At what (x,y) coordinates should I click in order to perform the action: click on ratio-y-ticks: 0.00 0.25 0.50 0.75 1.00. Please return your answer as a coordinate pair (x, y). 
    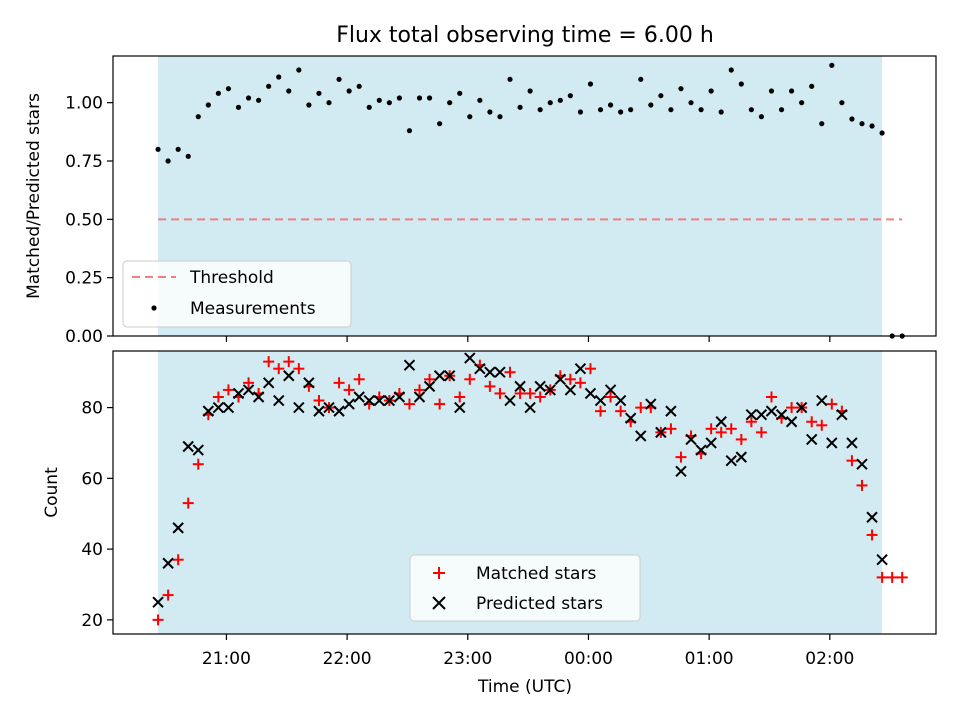
    Looking at the image, I should click on (89, 220).